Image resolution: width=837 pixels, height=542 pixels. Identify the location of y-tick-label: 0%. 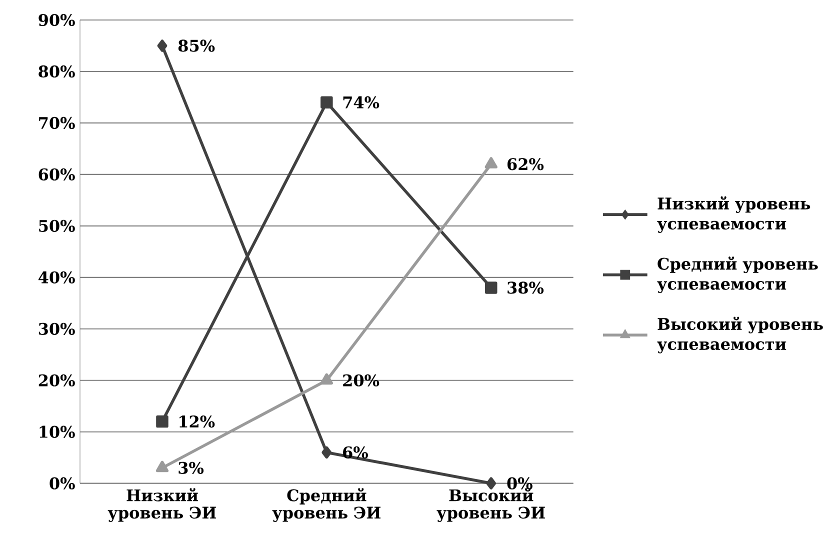
(62, 483).